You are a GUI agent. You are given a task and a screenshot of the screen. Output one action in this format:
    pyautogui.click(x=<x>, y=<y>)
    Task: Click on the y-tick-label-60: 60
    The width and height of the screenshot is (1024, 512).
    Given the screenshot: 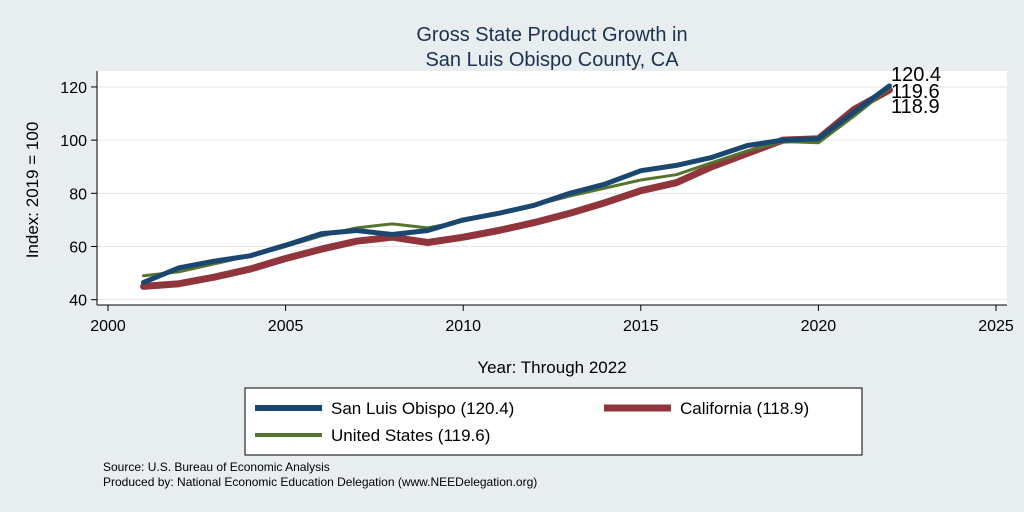 What is the action you would take?
    pyautogui.click(x=78, y=248)
    